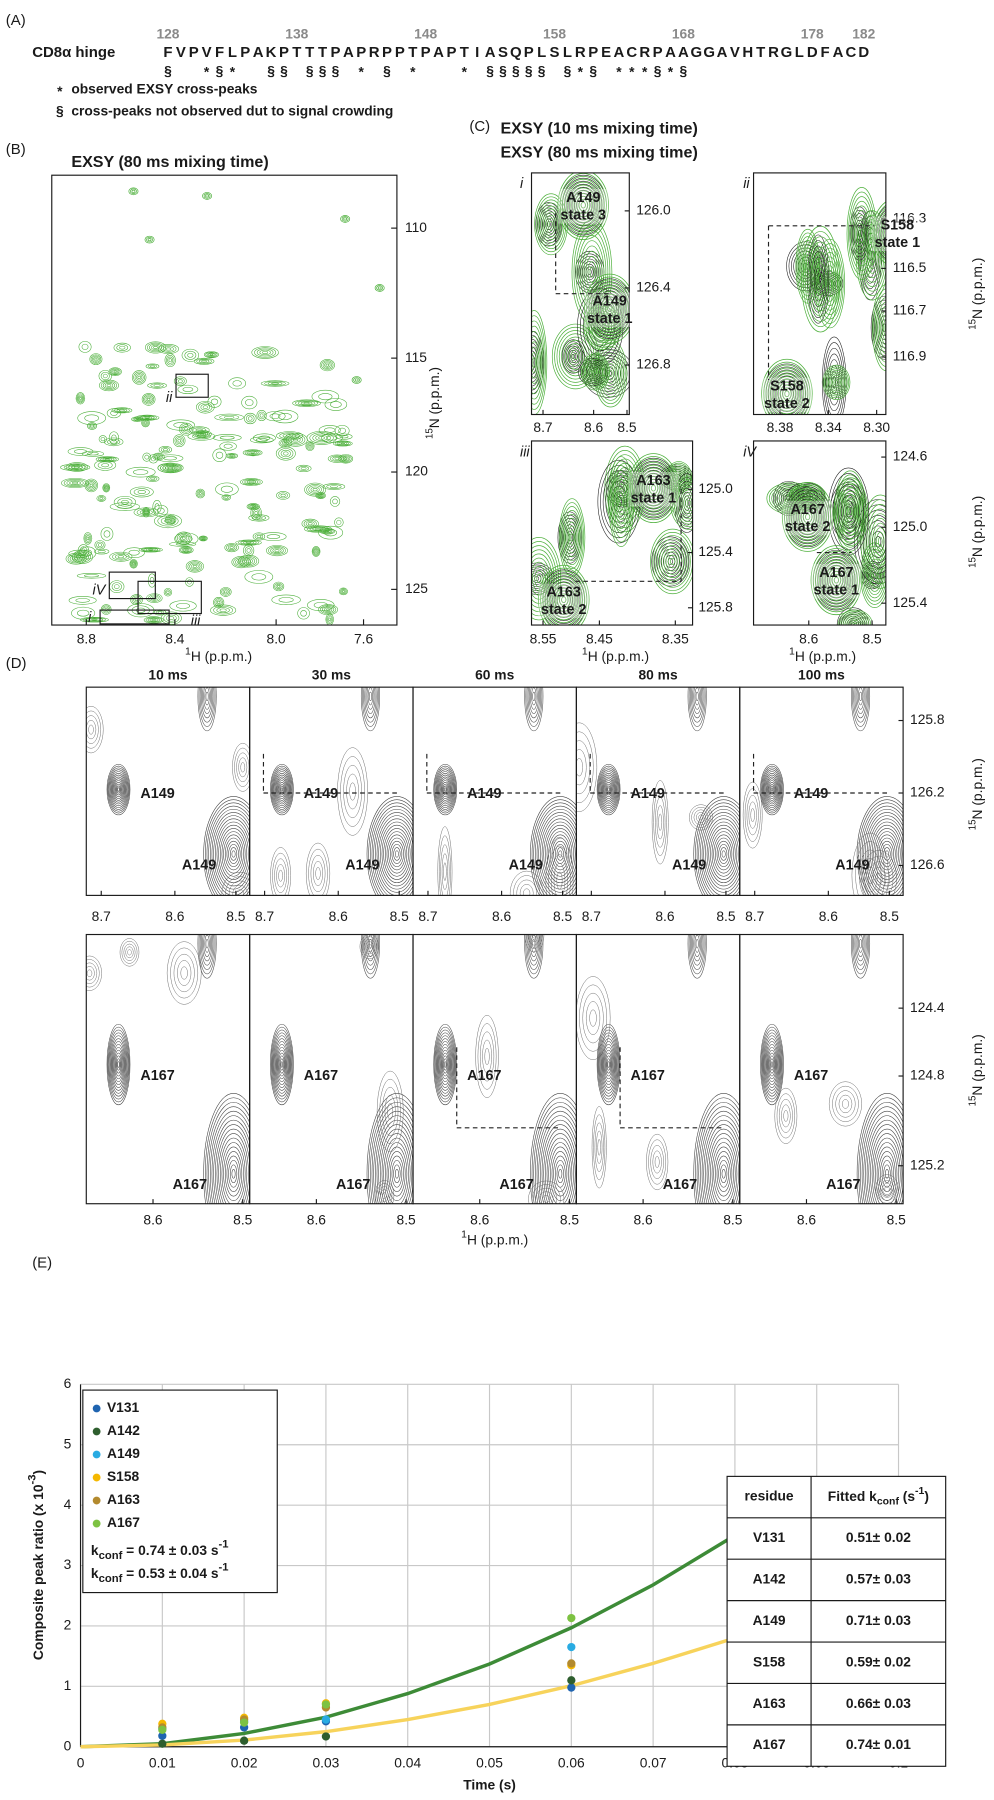 This screenshot has height=1800, width=994. What do you see at coordinates (526, 865) in the screenshot?
I see `peak-label: A149` at bounding box center [526, 865].